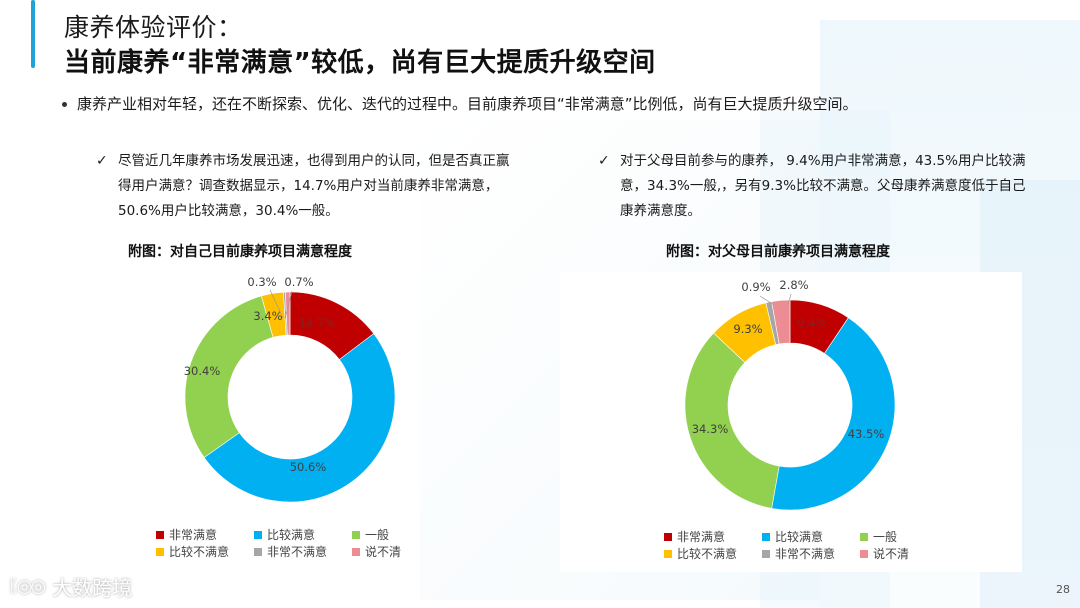 The height and width of the screenshot is (608, 1080). What do you see at coordinates (27, 586) in the screenshot?
I see `logo-mark-icon: ᛕ◎◎` at bounding box center [27, 586].